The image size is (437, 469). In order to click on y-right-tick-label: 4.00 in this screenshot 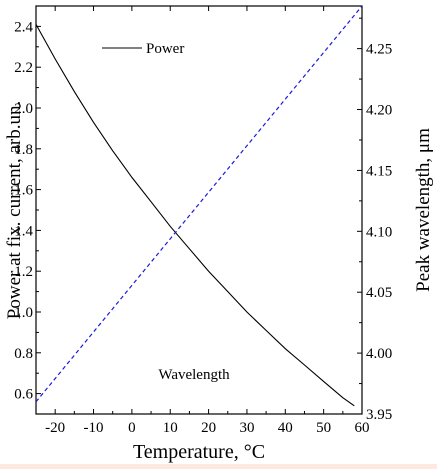, I will do `click(379, 354)`.